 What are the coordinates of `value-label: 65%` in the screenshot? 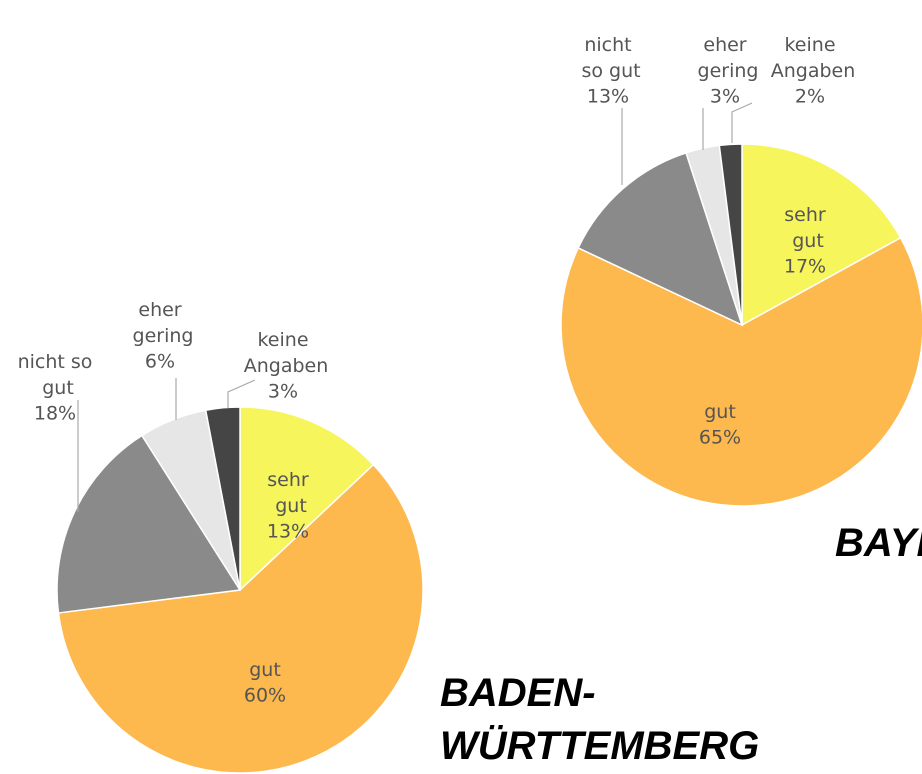 It's located at (720, 438).